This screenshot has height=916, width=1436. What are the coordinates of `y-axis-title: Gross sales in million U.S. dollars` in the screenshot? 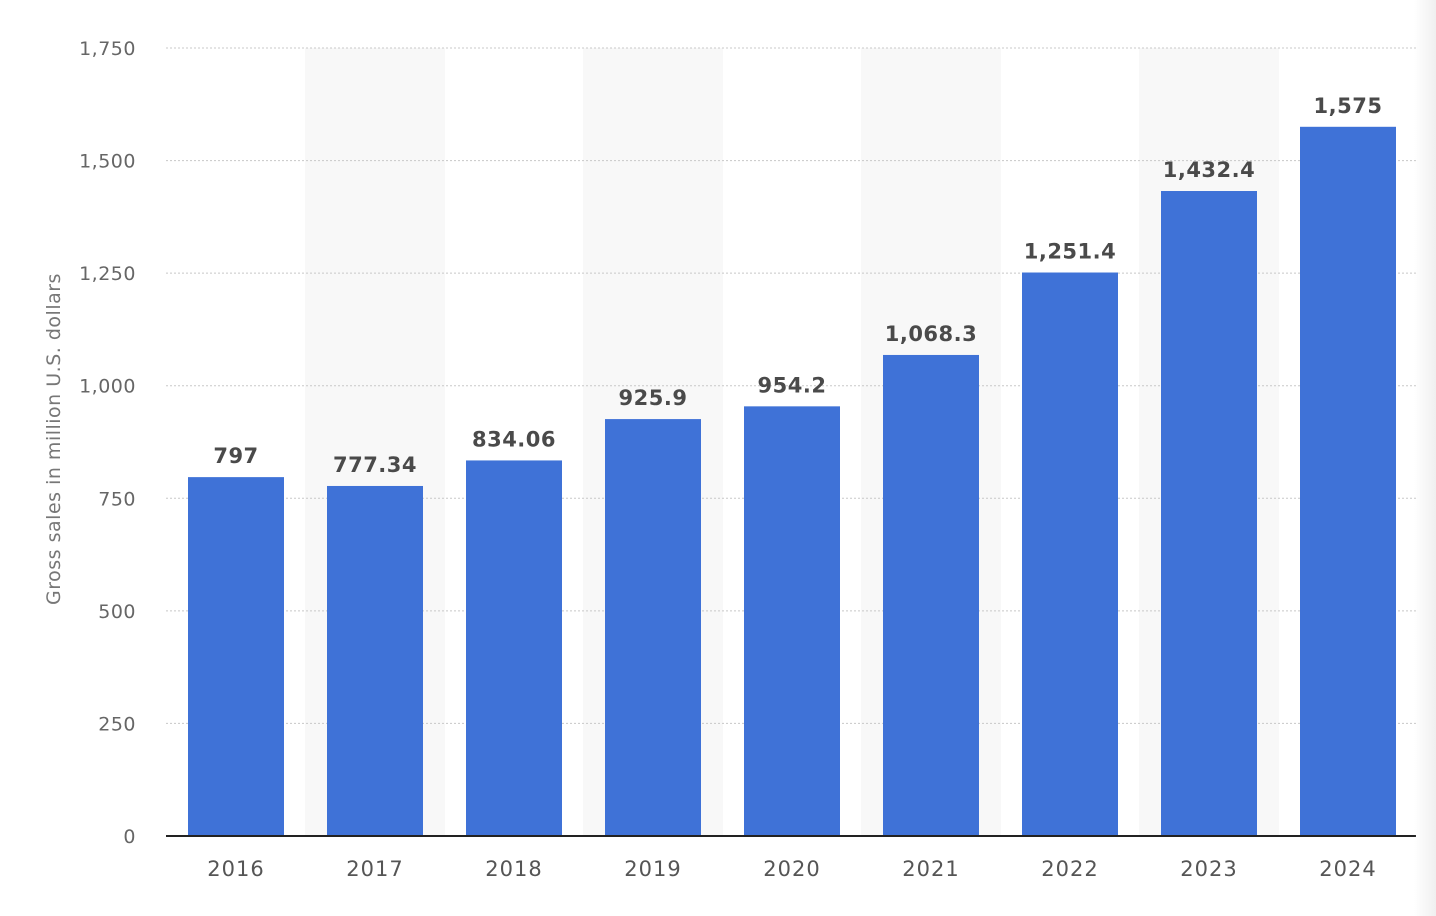 It's located at (54, 439).